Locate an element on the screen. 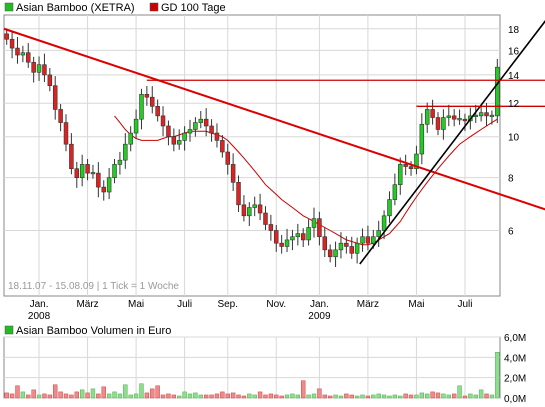  price-y-tick-label: 8 is located at coordinates (511, 179).